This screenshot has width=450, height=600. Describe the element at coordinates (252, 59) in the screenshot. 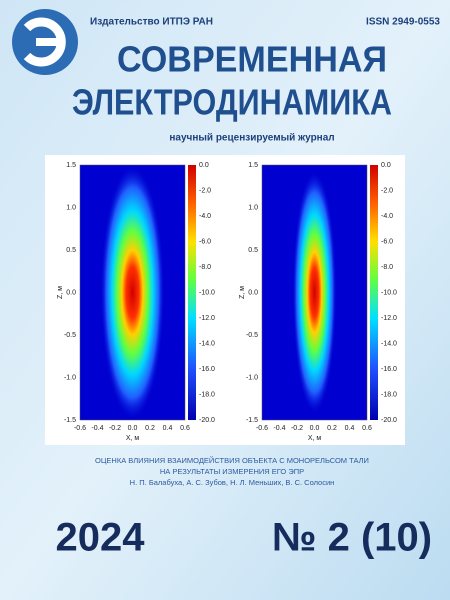

I see `journal-title: СОВРЕМЕННАЯ` at that location.